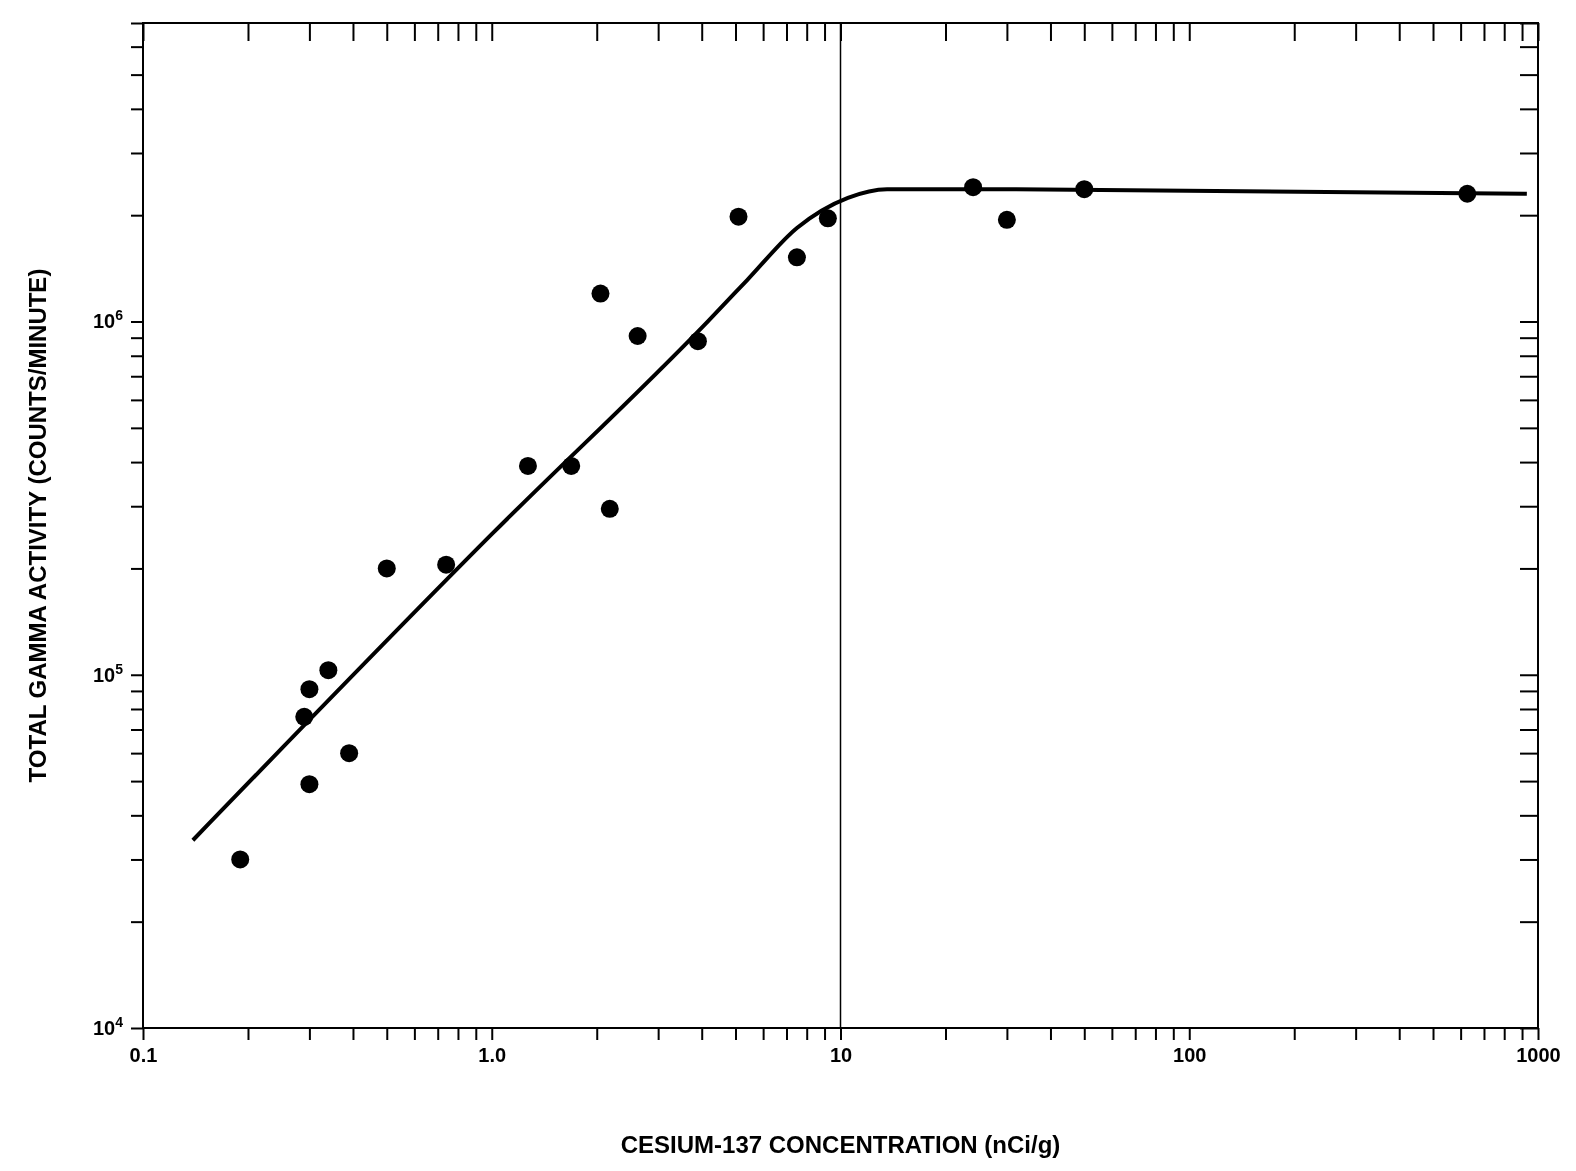  What do you see at coordinates (108, 1026) in the screenshot?
I see `y-tick-label: 10$^{4}$` at bounding box center [108, 1026].